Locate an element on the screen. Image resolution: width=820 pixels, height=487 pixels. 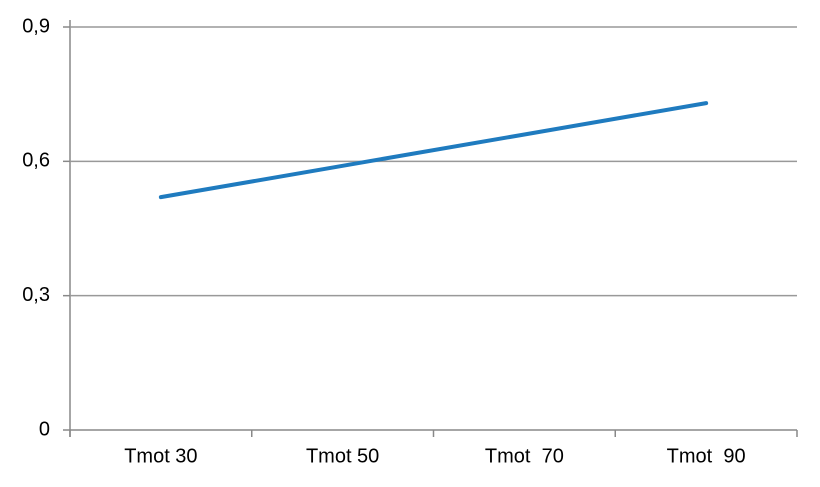
x-tick-label: Tmot 50 is located at coordinates (342, 456).